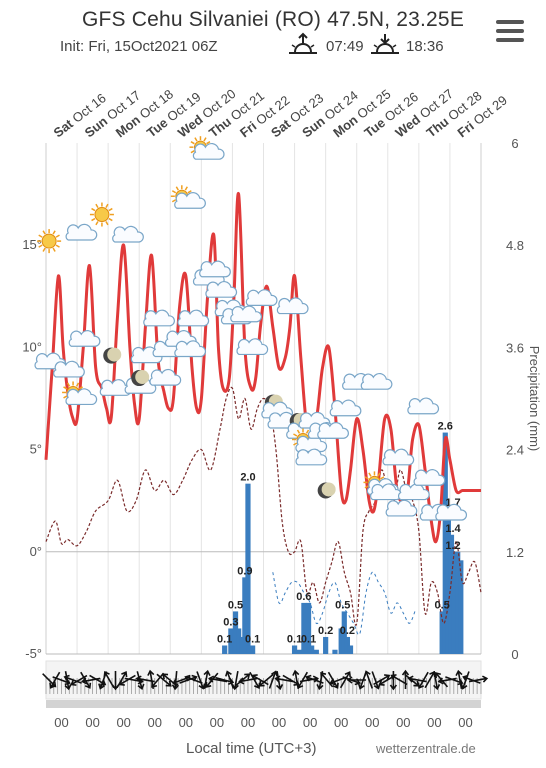 The height and width of the screenshot is (768, 546). Describe the element at coordinates (263, 704) in the screenshot. I see `timeline-bar` at that location.